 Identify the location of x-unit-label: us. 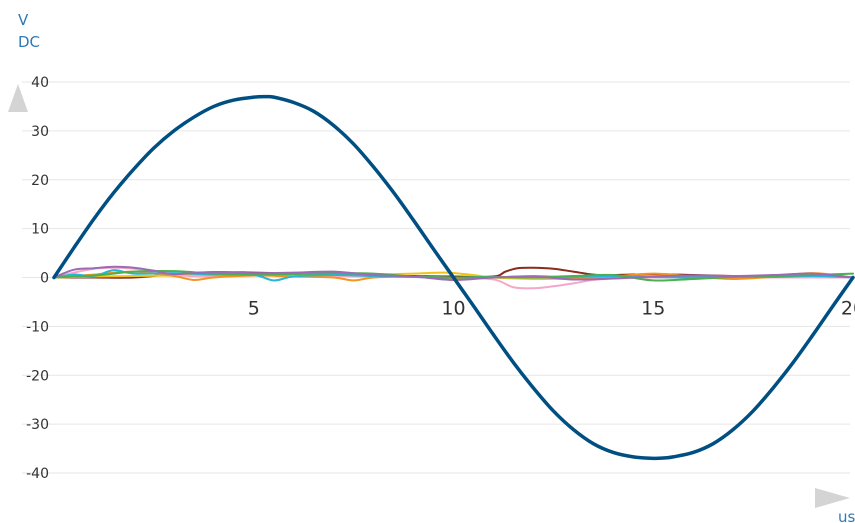
(846, 515).